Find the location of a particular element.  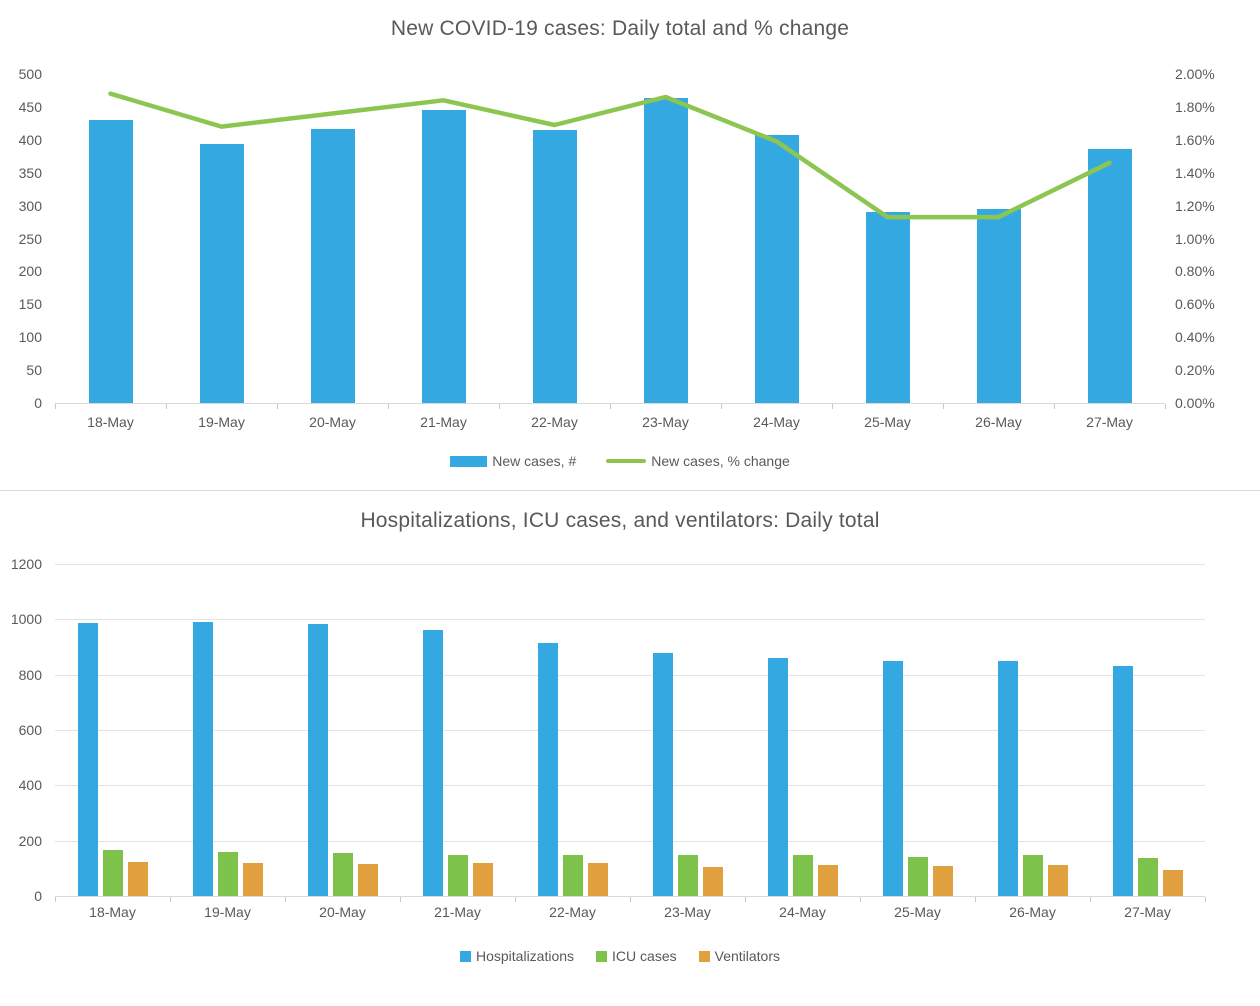

bar-hospitalizations-22-May is located at coordinates (547, 769).